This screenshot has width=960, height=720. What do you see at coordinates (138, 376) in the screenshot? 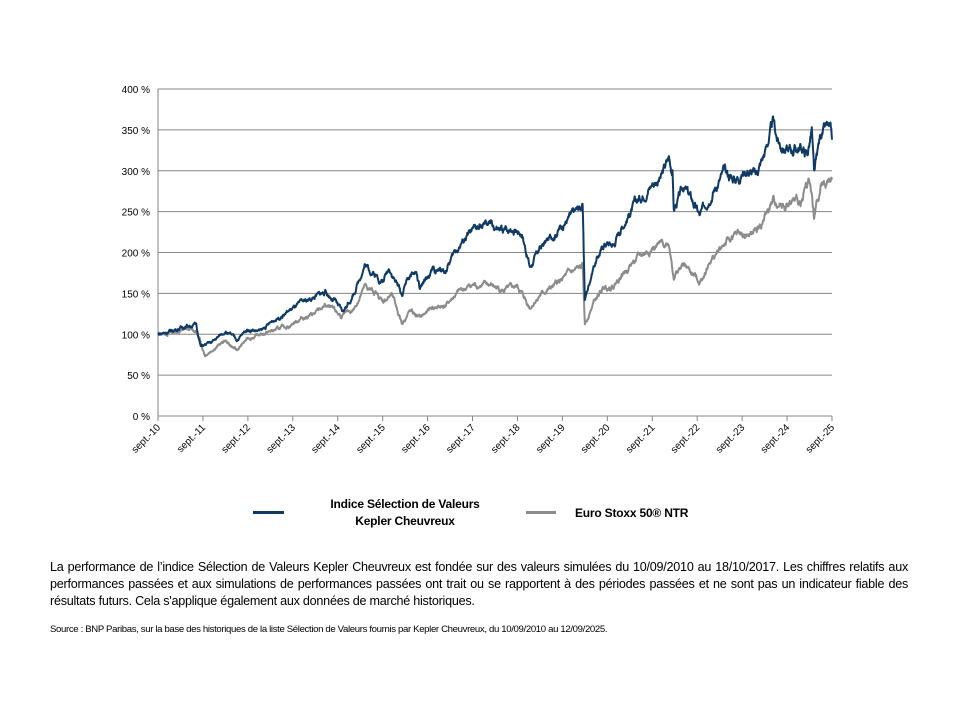
I see `y-tick-label: 50 %` at bounding box center [138, 376].